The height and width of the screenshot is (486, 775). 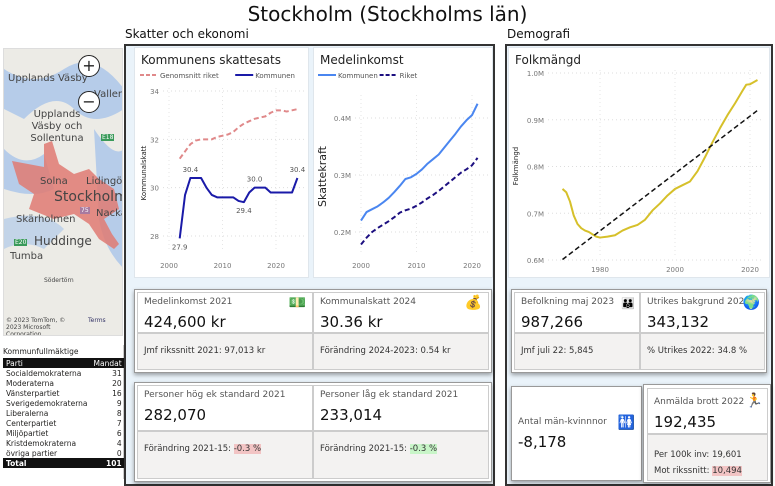 I want to click on kpi-label: Personer låg ek standard 2021, so click(x=389, y=395).